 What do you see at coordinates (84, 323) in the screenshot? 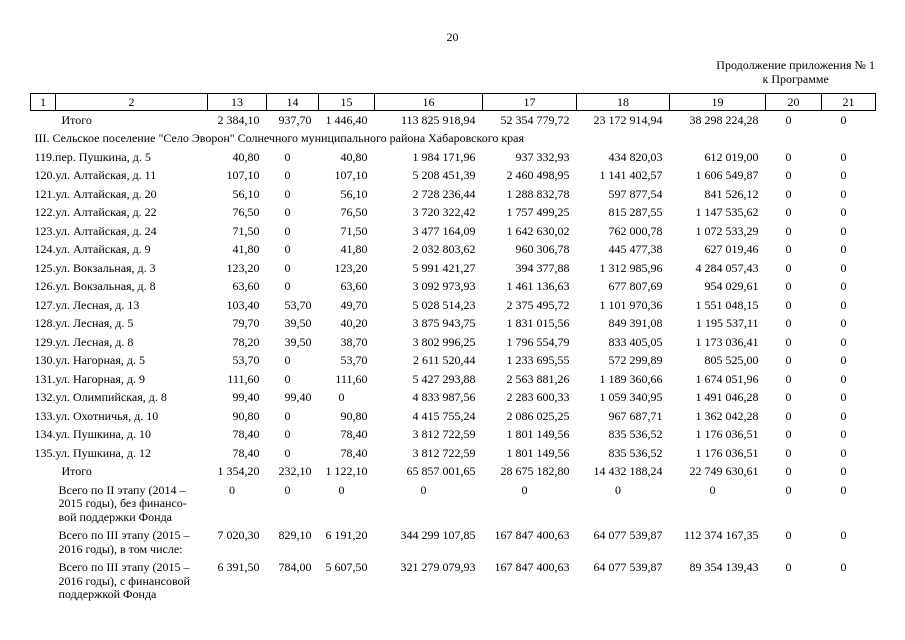
I see `row-label: 128.ул. Лесная, д. 5` at bounding box center [84, 323].